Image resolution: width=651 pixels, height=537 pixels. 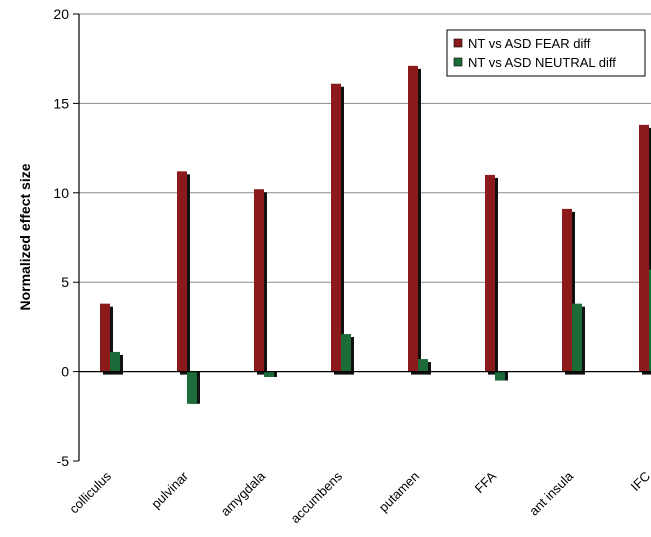 I want to click on x-category-label: FFA, so click(x=486, y=482).